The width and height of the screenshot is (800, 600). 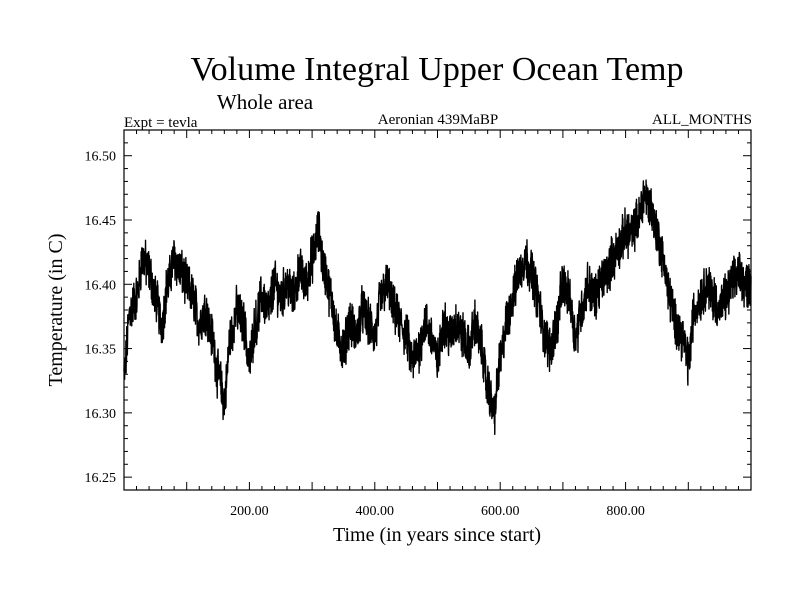 What do you see at coordinates (249, 511) in the screenshot?
I see `x-tick-label: 200.00` at bounding box center [249, 511].